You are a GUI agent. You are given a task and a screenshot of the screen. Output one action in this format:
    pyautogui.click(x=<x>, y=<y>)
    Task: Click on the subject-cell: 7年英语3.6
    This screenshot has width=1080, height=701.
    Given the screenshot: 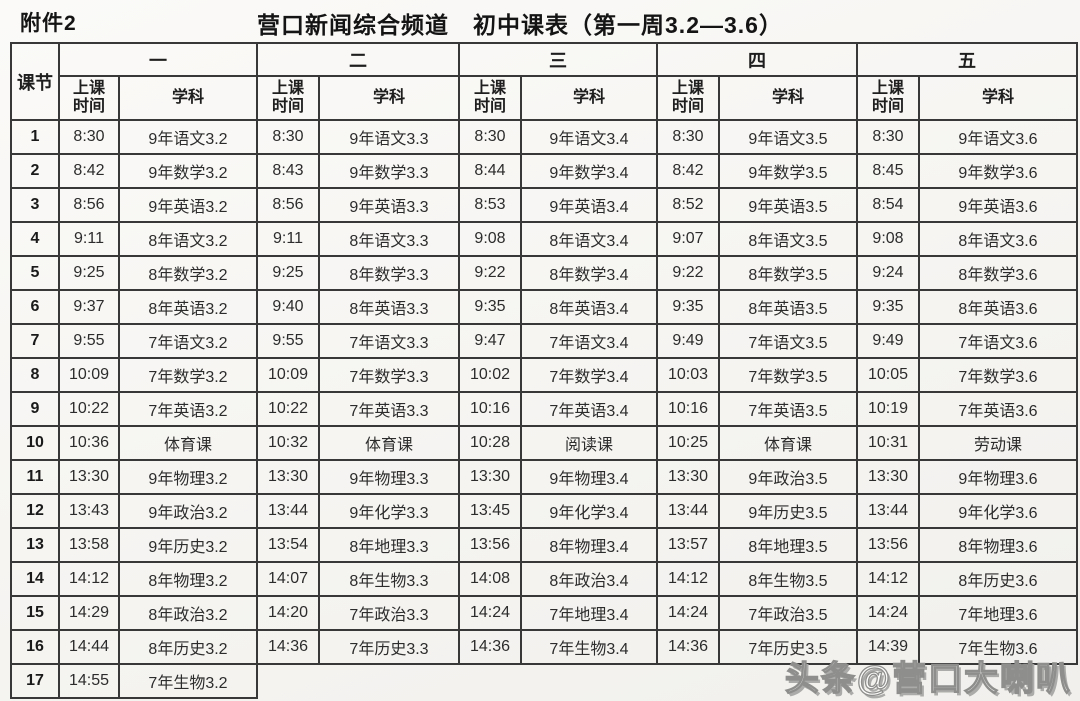 What is the action you would take?
    pyautogui.click(x=998, y=409)
    